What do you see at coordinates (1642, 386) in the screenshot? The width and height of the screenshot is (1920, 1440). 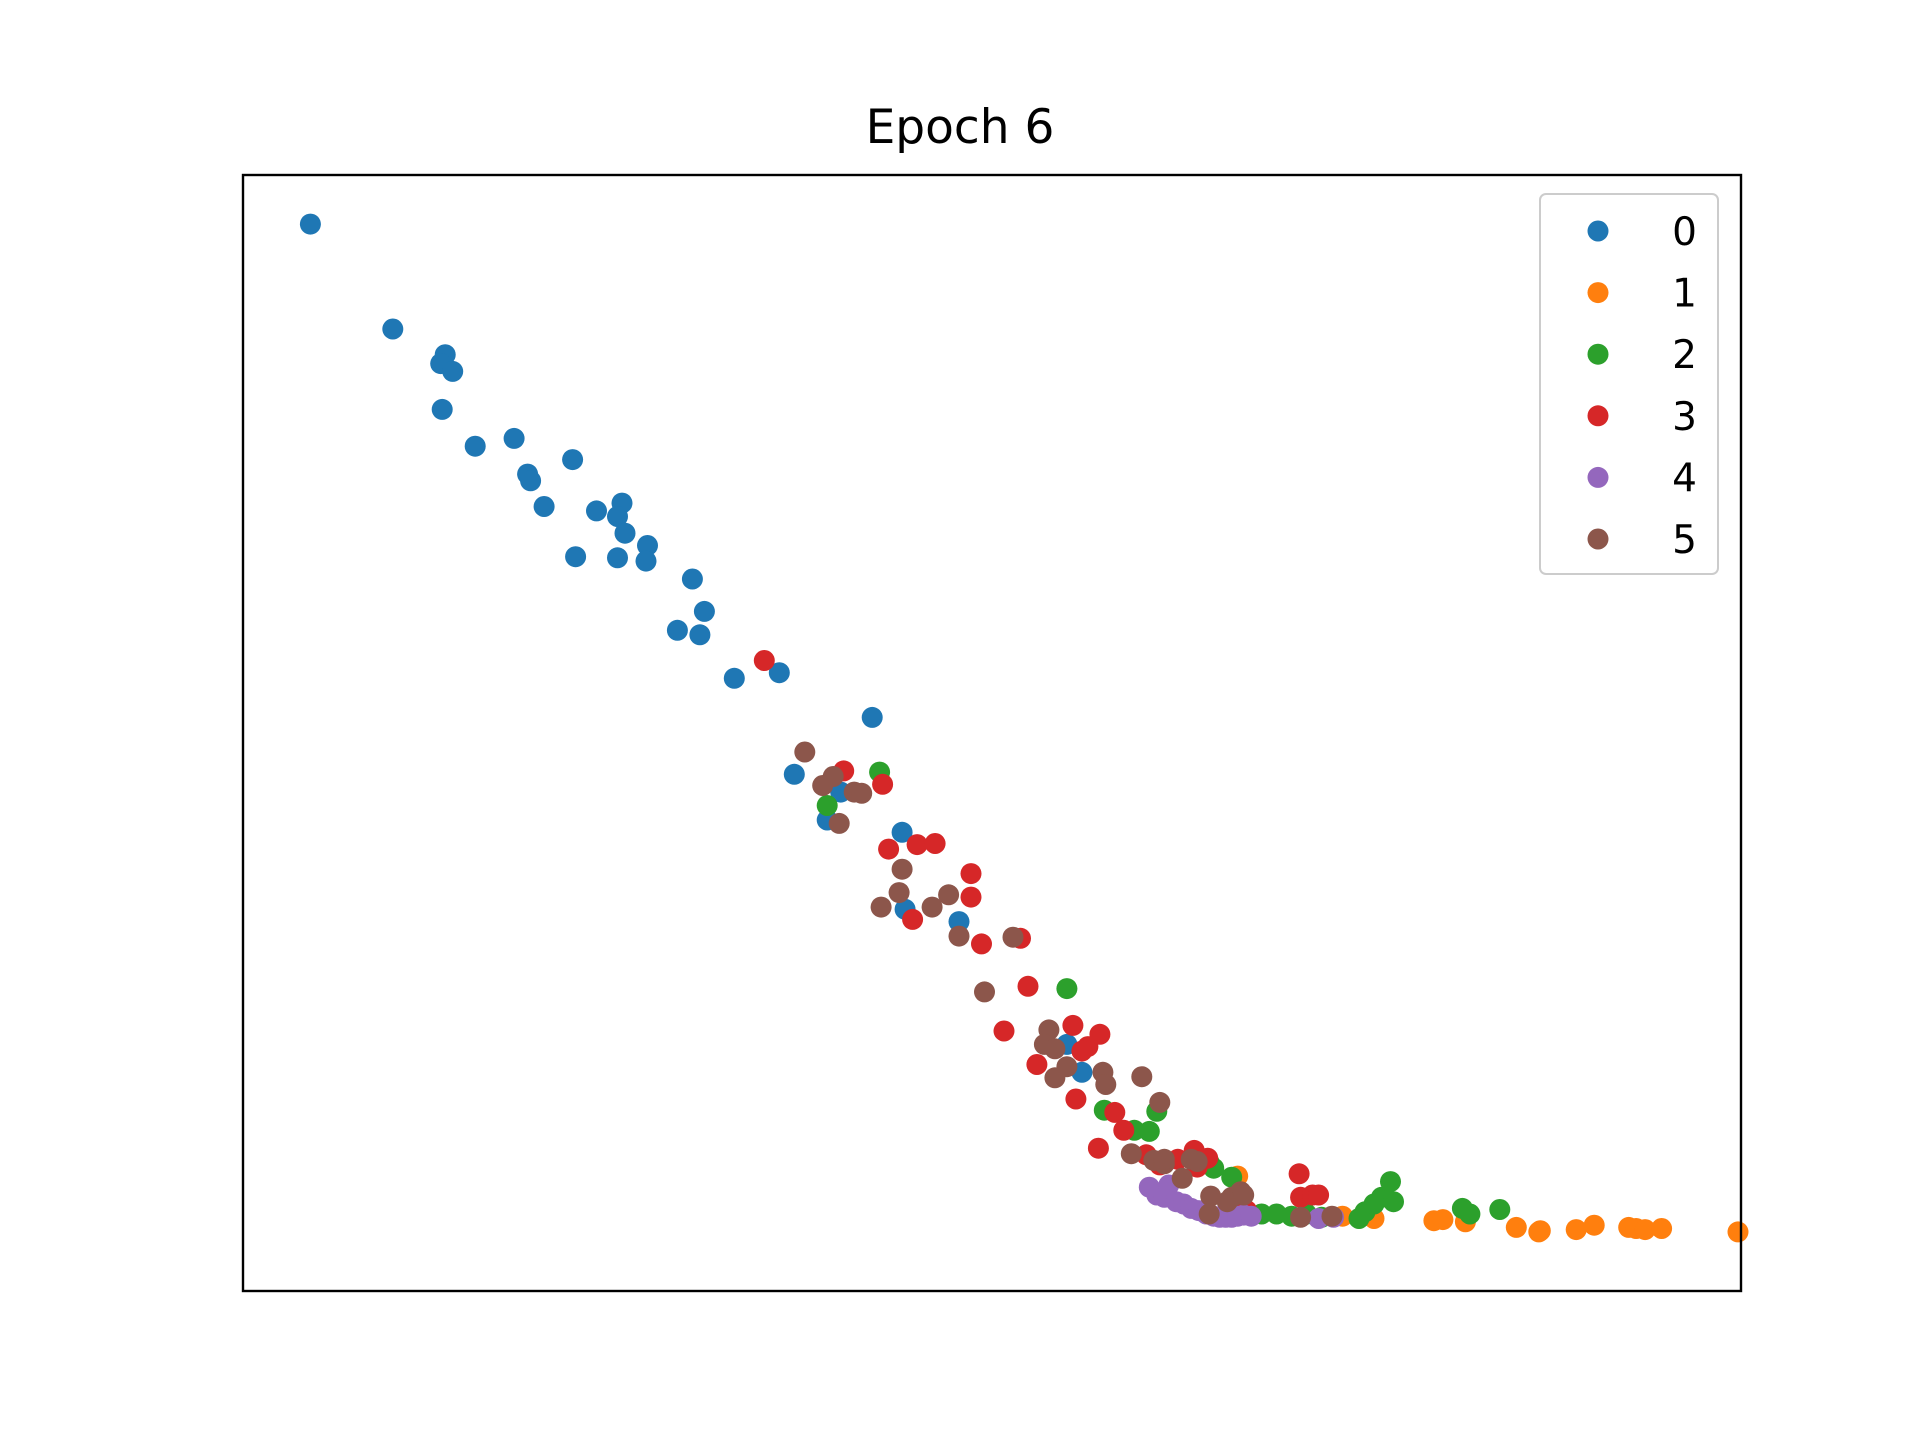 I see `legend-entries: 0 1 2 3 4 5` at bounding box center [1642, 386].